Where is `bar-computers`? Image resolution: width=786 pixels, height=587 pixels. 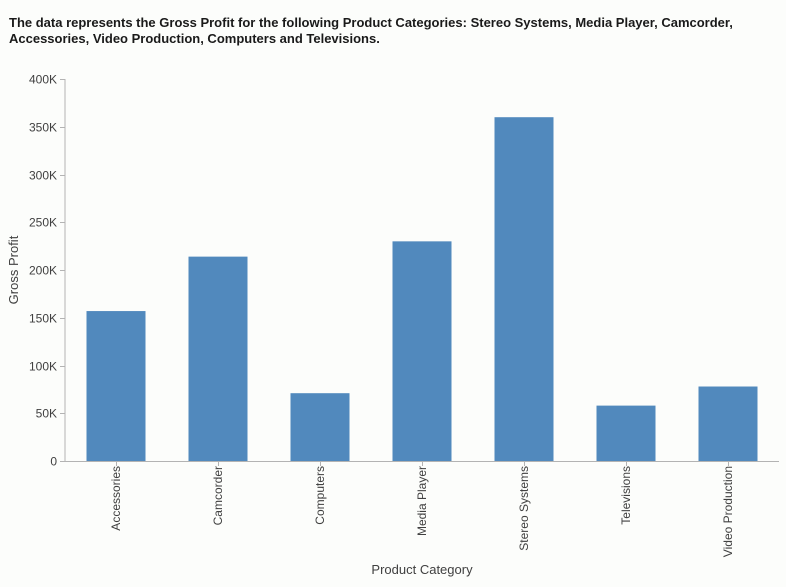 bar-computers is located at coordinates (320, 427).